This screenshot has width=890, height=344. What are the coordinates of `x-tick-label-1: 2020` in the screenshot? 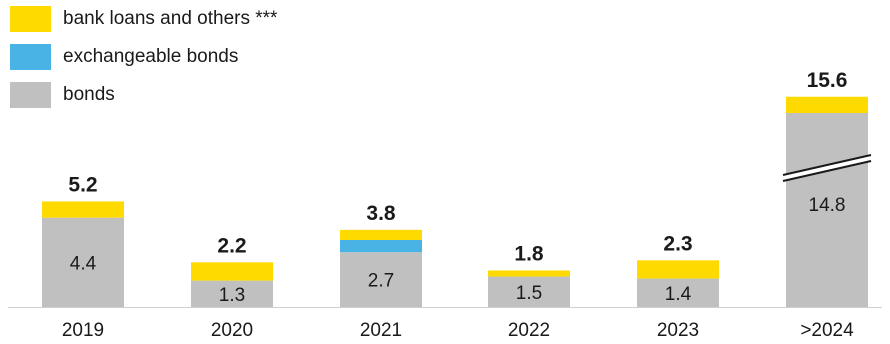 It's located at (232, 330).